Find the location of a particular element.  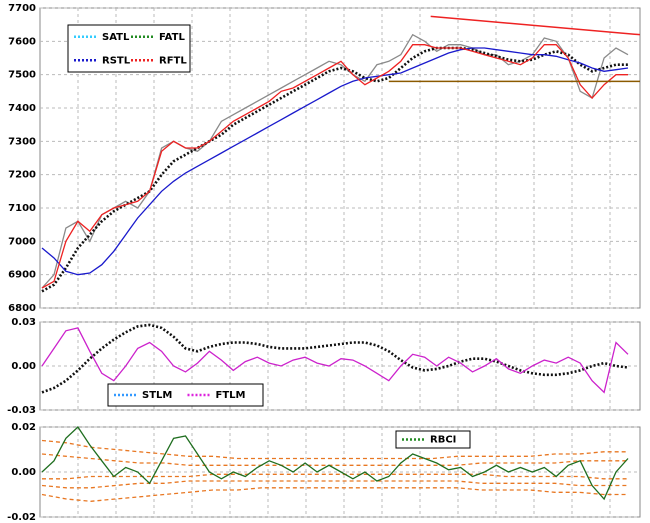

y-tick-label: 0.03 is located at coordinates (23, 322).